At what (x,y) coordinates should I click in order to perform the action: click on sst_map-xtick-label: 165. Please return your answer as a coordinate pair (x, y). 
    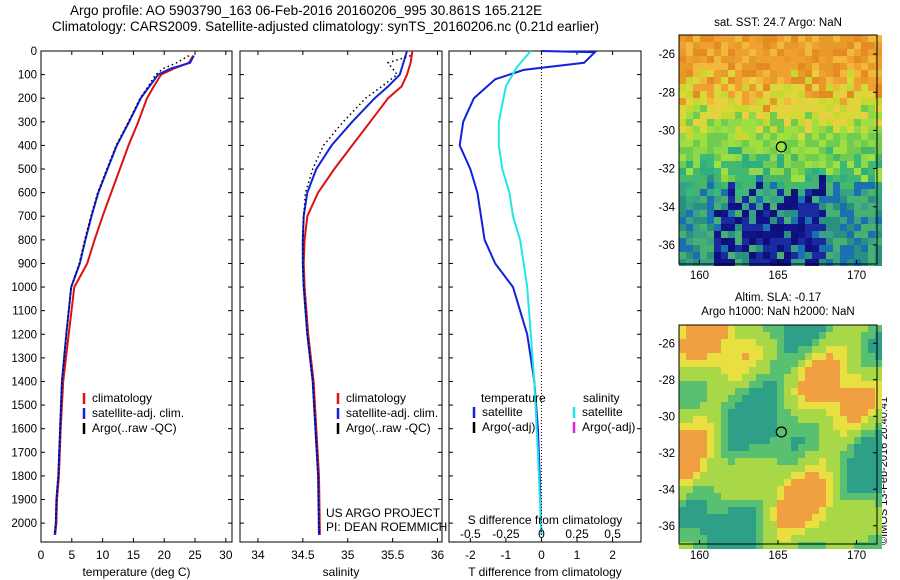
    Looking at the image, I should click on (777, 276).